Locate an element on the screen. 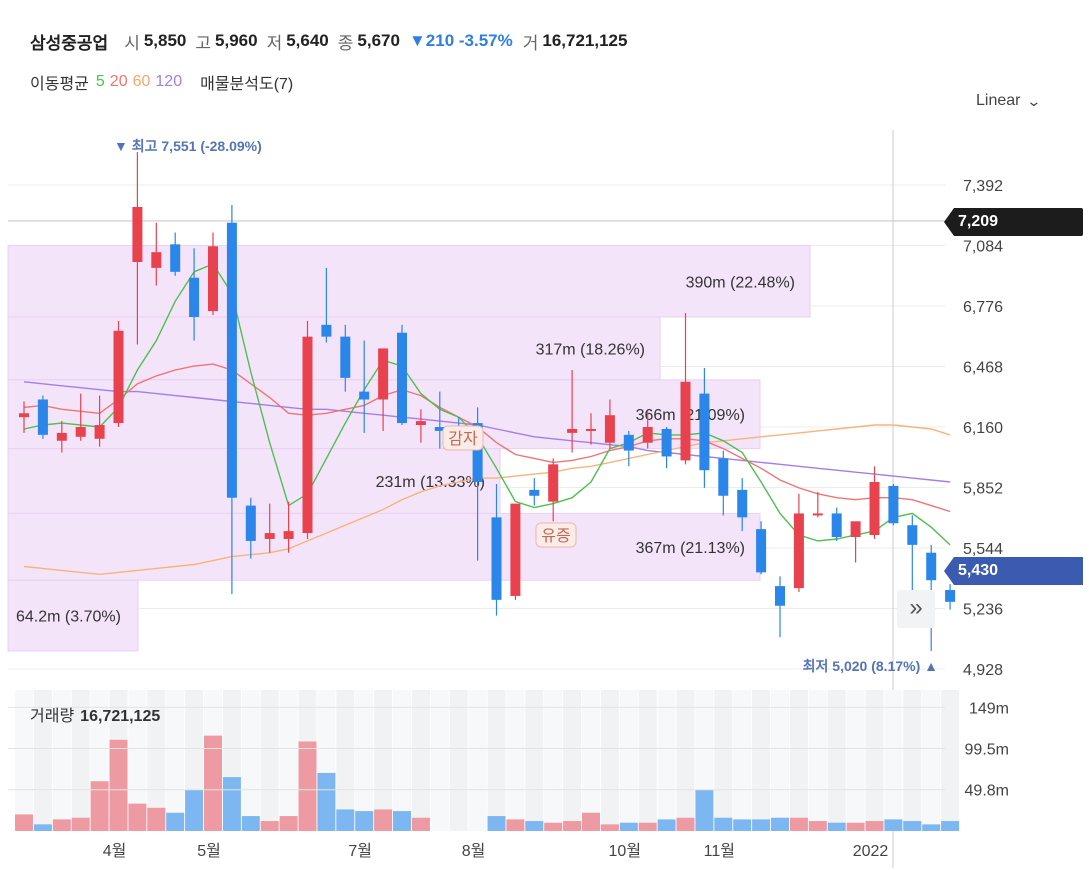  high-value: 5,960 is located at coordinates (236, 40).